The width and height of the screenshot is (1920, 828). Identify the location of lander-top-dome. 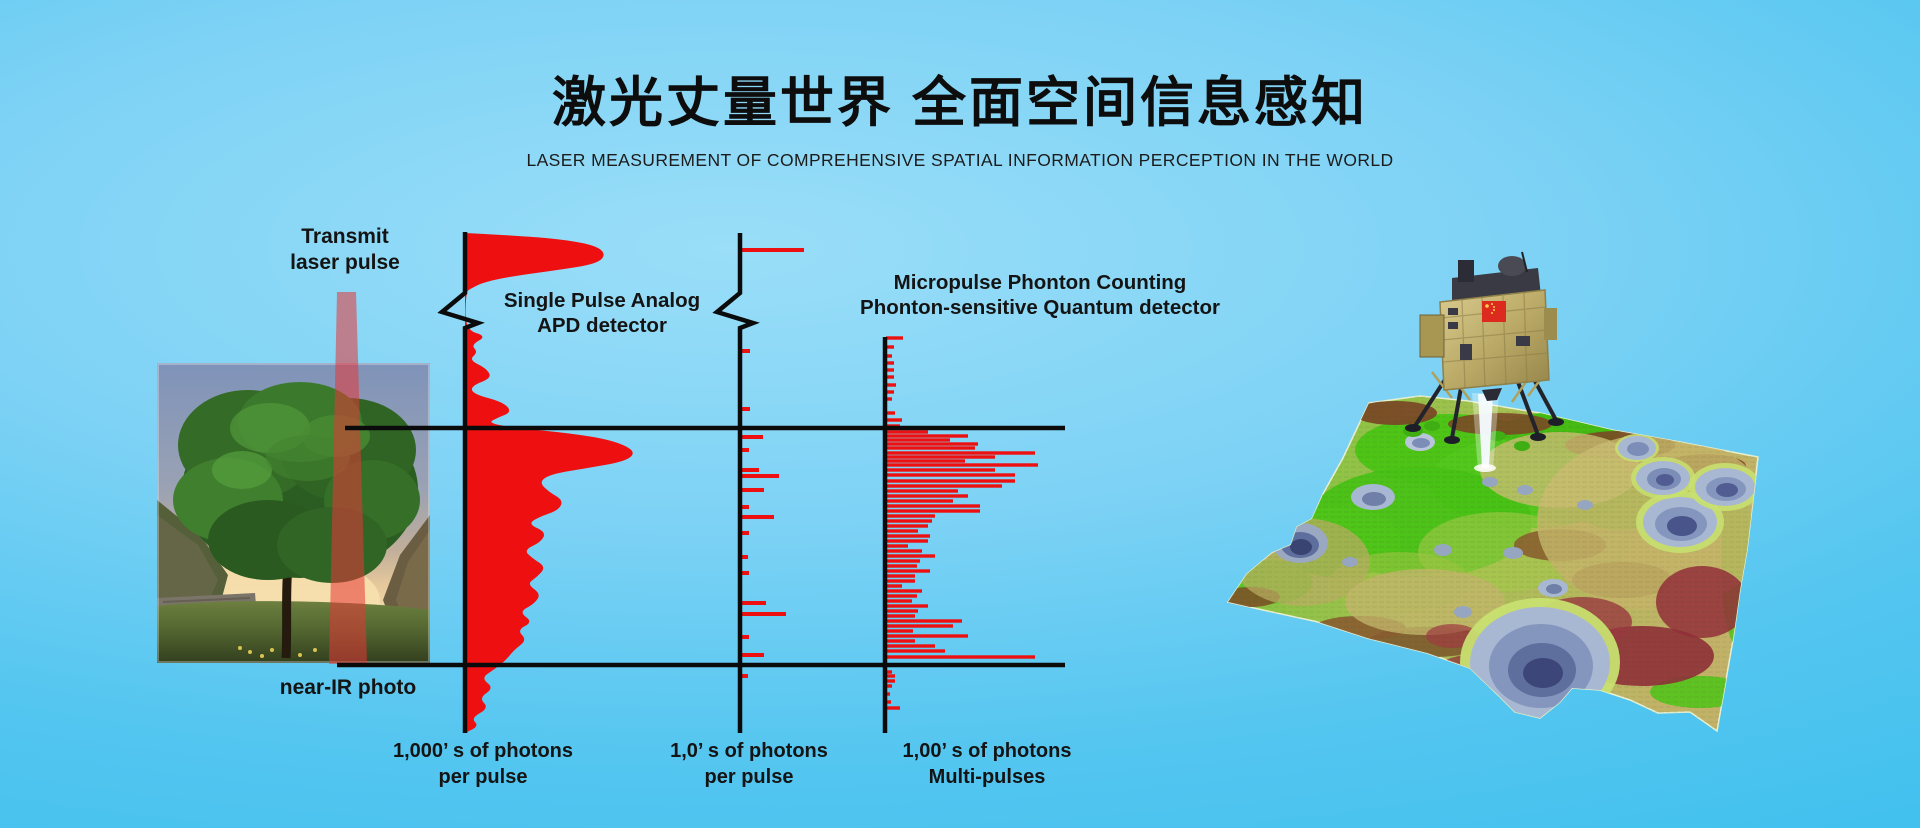
(1512, 266).